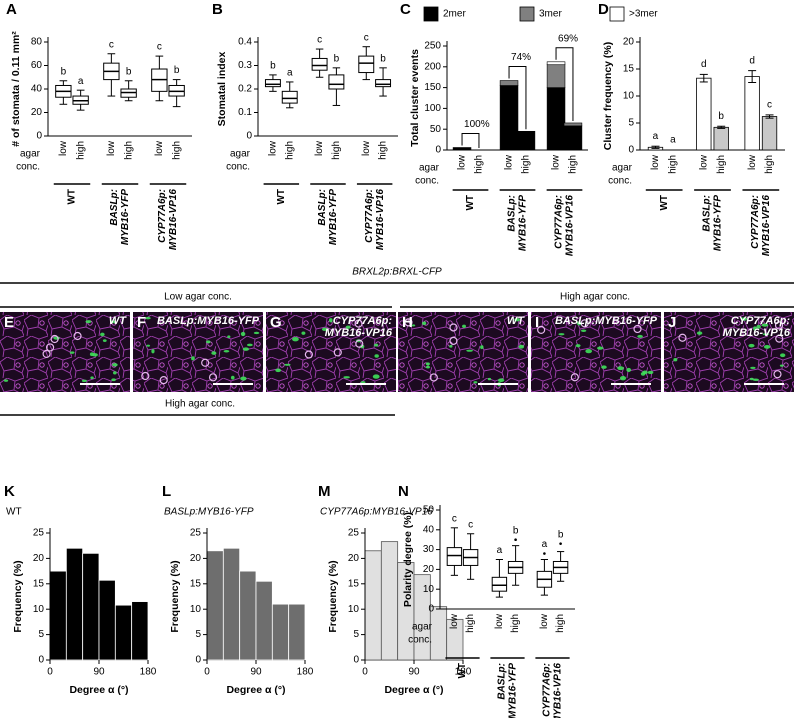 The width and height of the screenshot is (794, 718). Describe the element at coordinates (429, 510) in the screenshot. I see `y-tick-label: 50` at that location.